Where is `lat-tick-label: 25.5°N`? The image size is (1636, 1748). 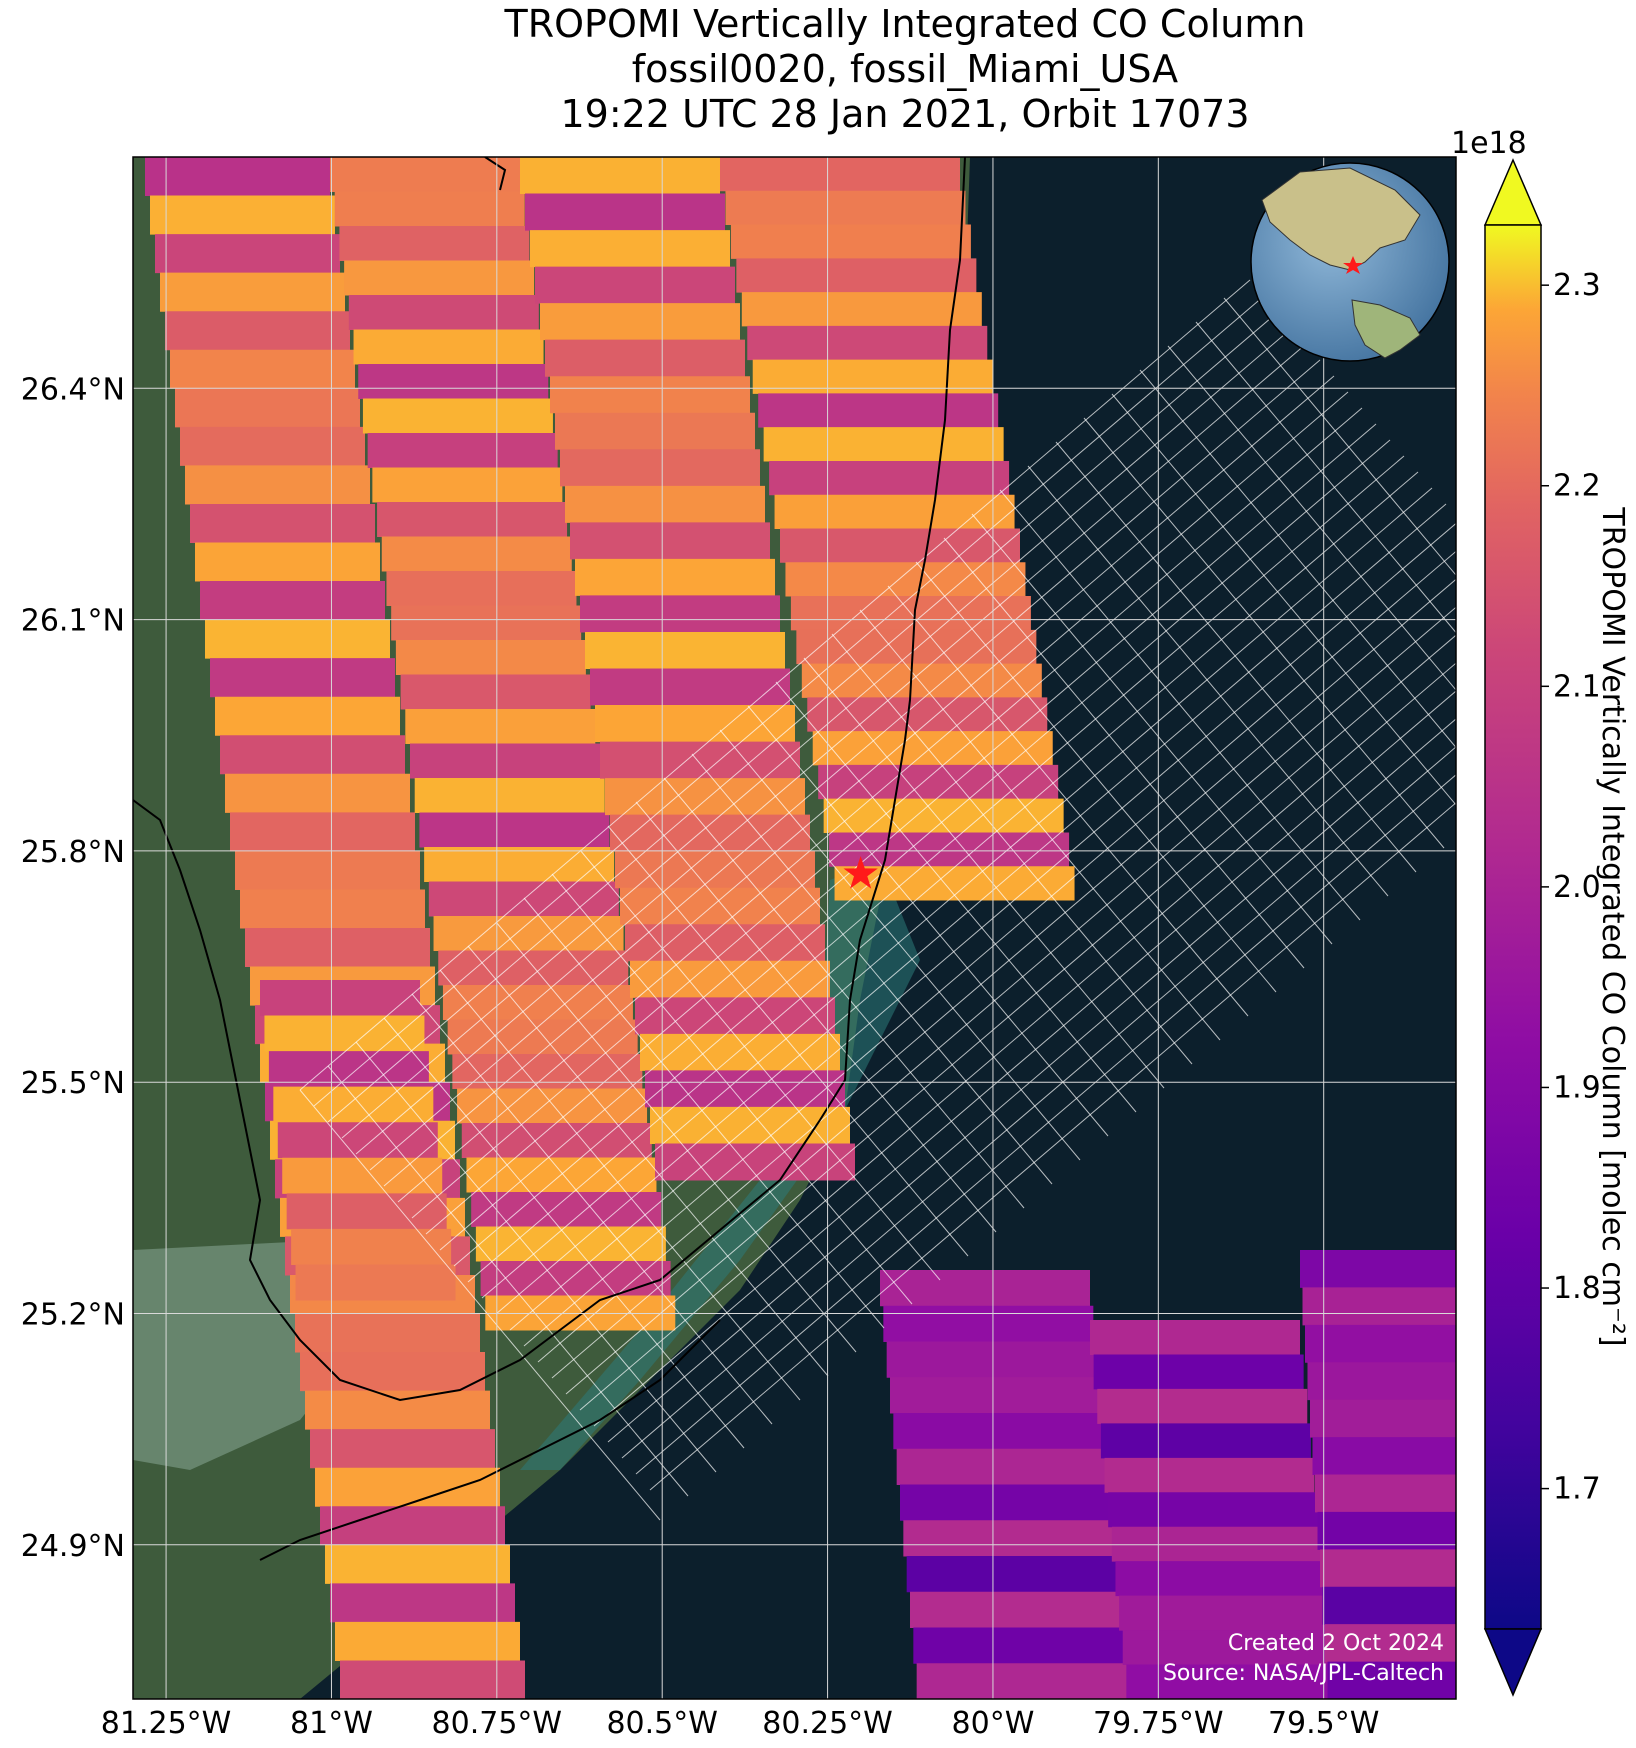
lat-tick-label: 25.5°N is located at coordinates (73, 1083).